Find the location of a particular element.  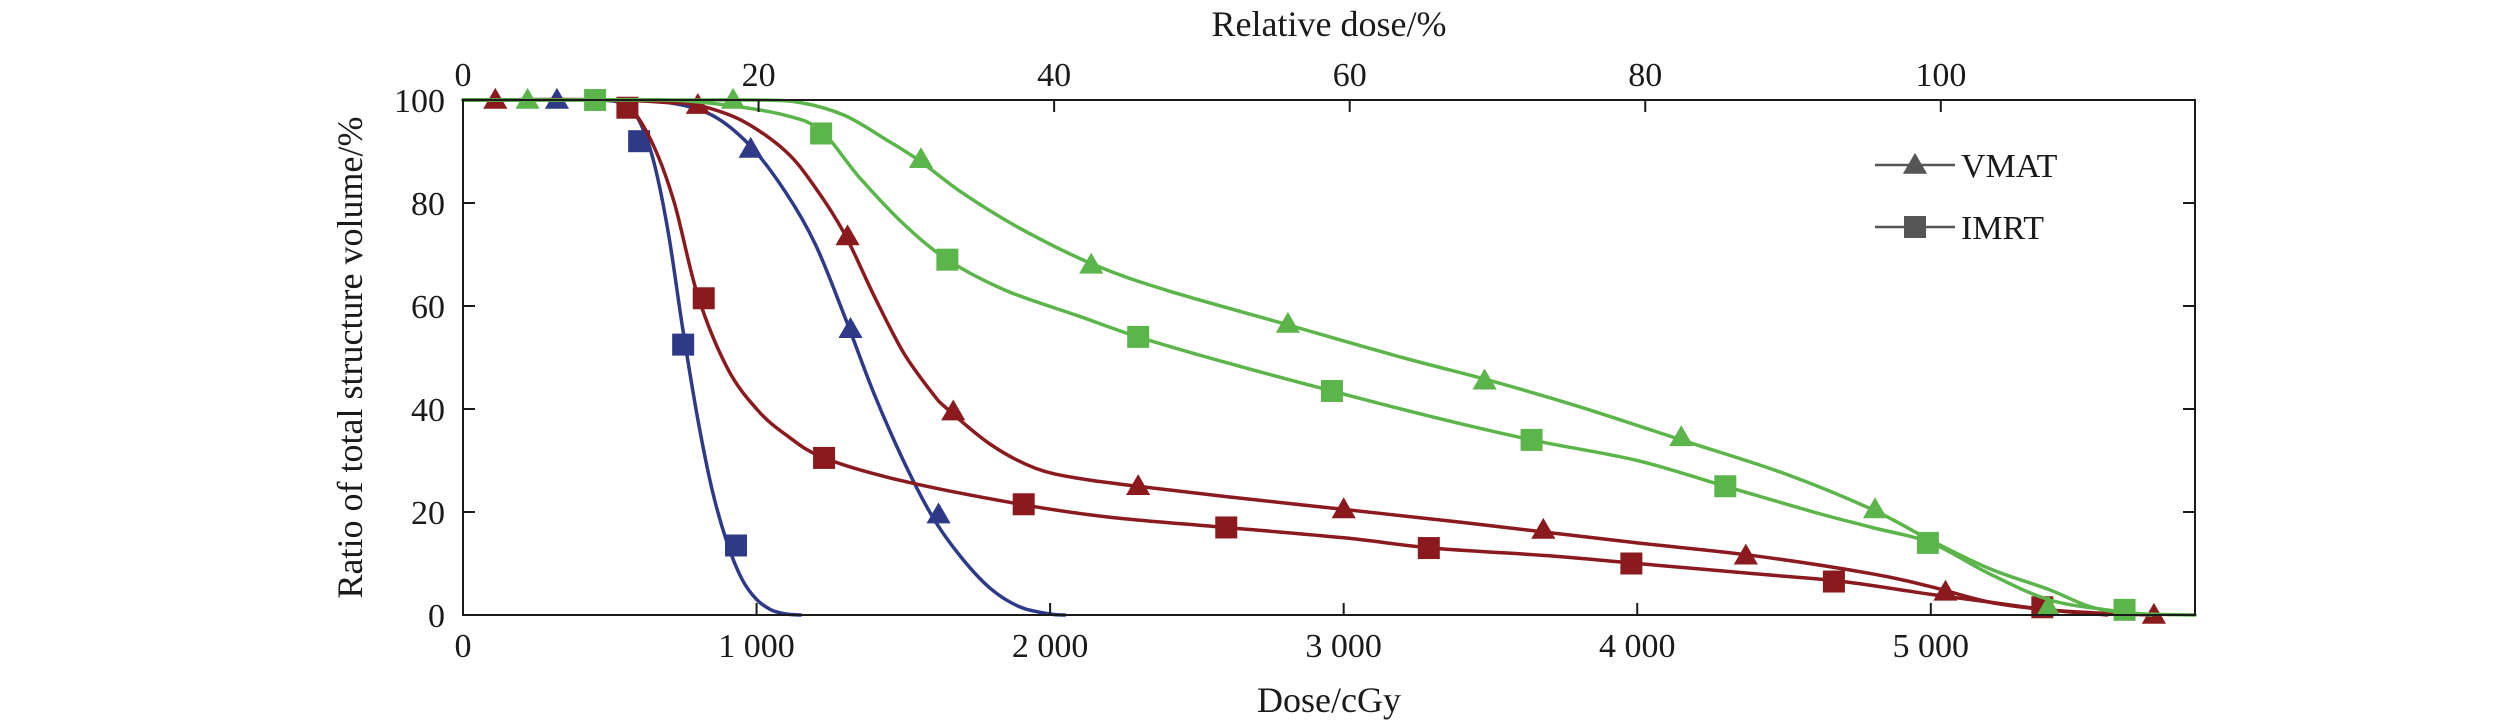

top-x-tick-label: 0 is located at coordinates (463, 75).